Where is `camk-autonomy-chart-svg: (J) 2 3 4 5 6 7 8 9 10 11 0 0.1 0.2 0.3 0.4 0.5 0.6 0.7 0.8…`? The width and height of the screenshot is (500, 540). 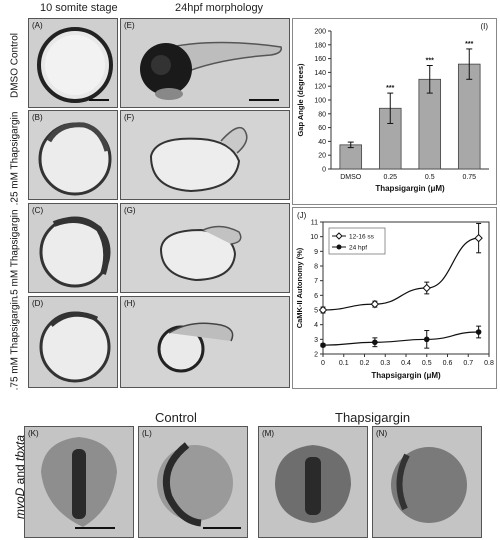
camk-autonomy-chart-svg: (J) 2 3 4 5 6 7 8 9 10 11 0 0.1 0.2 0.3 0.4 0.5 0.6 0.7 0.8… is located at coordinates (394, 295).